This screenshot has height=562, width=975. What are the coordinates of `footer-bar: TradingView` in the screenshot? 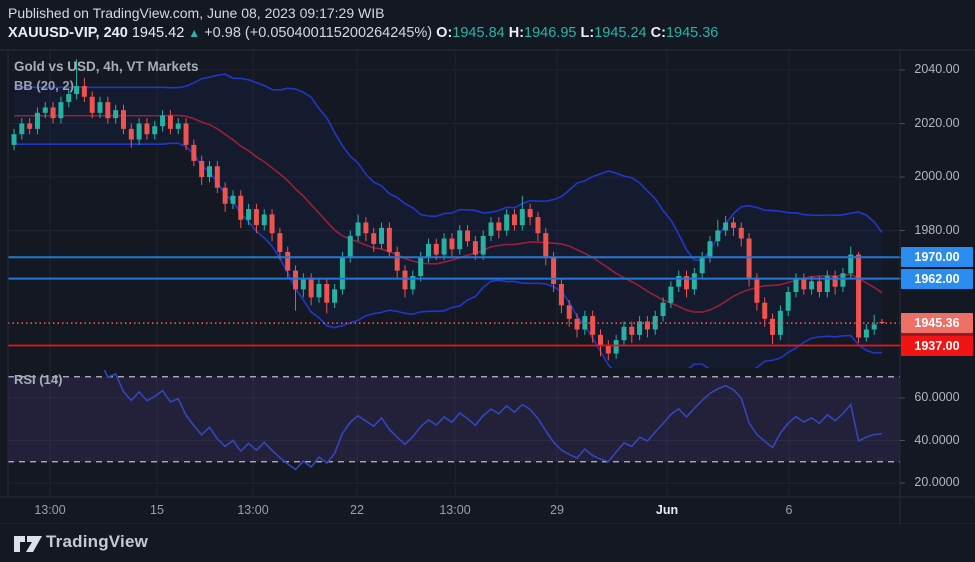 It's located at (487, 543).